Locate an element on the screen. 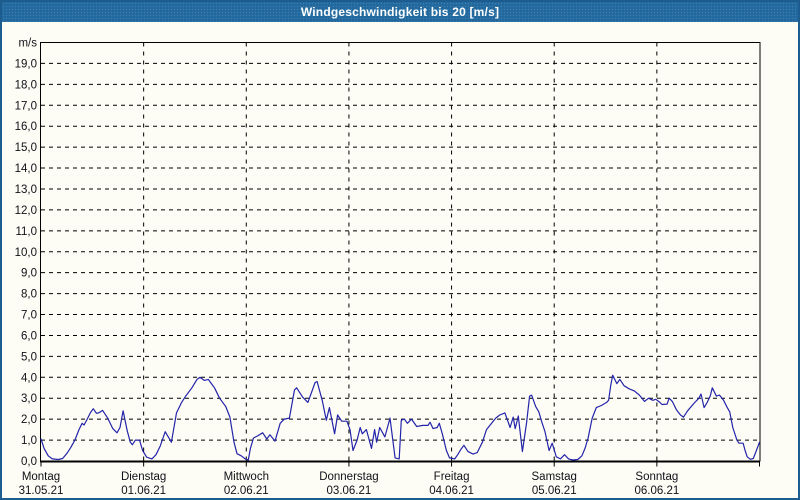 This screenshot has width=800, height=500. y-tick-label: 9,0 is located at coordinates (29, 274).